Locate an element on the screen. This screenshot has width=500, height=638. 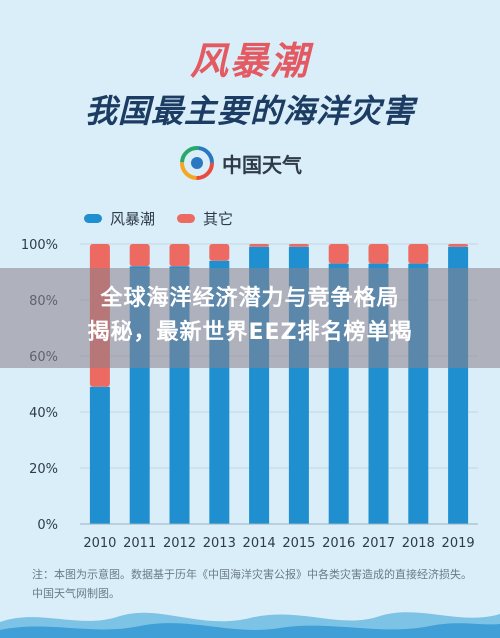
x-tick-label: 2017 is located at coordinates (378, 543).